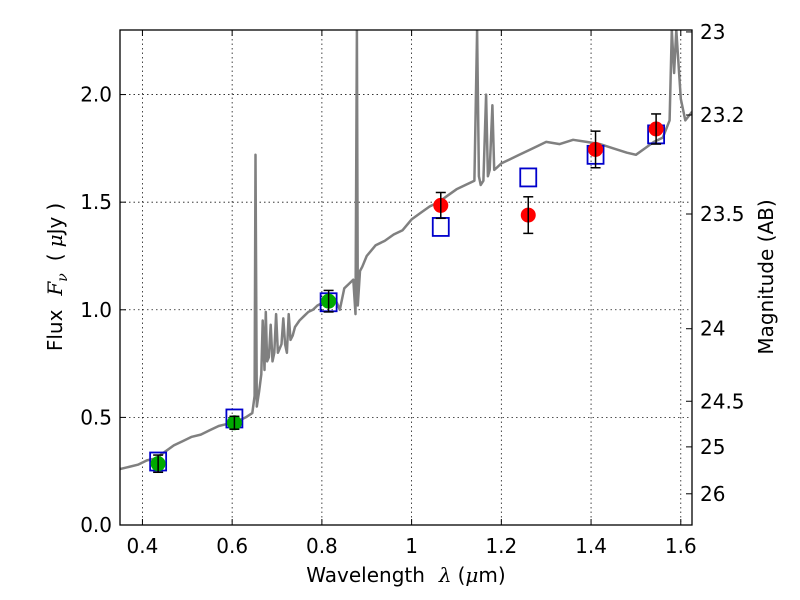 The width and height of the screenshot is (800, 600). Describe the element at coordinates (96, 310) in the screenshot. I see `y-tick-label: 1.0` at that location.